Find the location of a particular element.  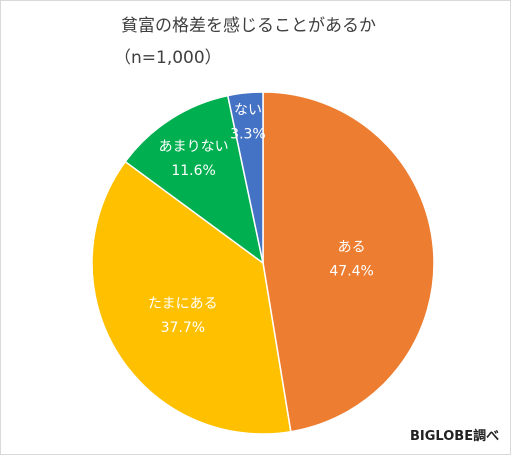

slice-value-label: 3.3% is located at coordinates (248, 134).